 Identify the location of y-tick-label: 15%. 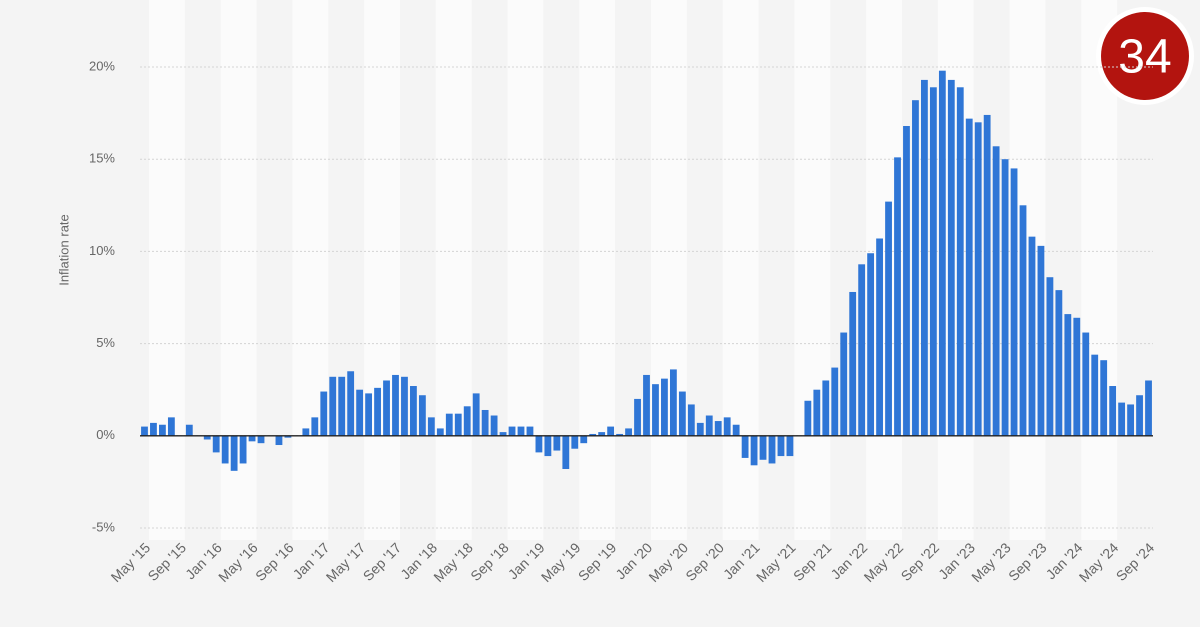
(102, 158).